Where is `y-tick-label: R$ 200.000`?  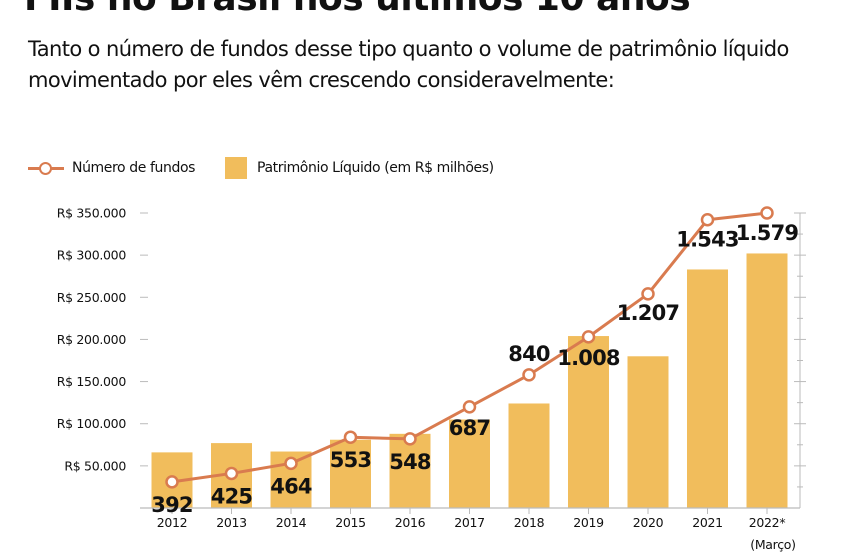 y-tick-label: R$ 200.000 is located at coordinates (92, 339).